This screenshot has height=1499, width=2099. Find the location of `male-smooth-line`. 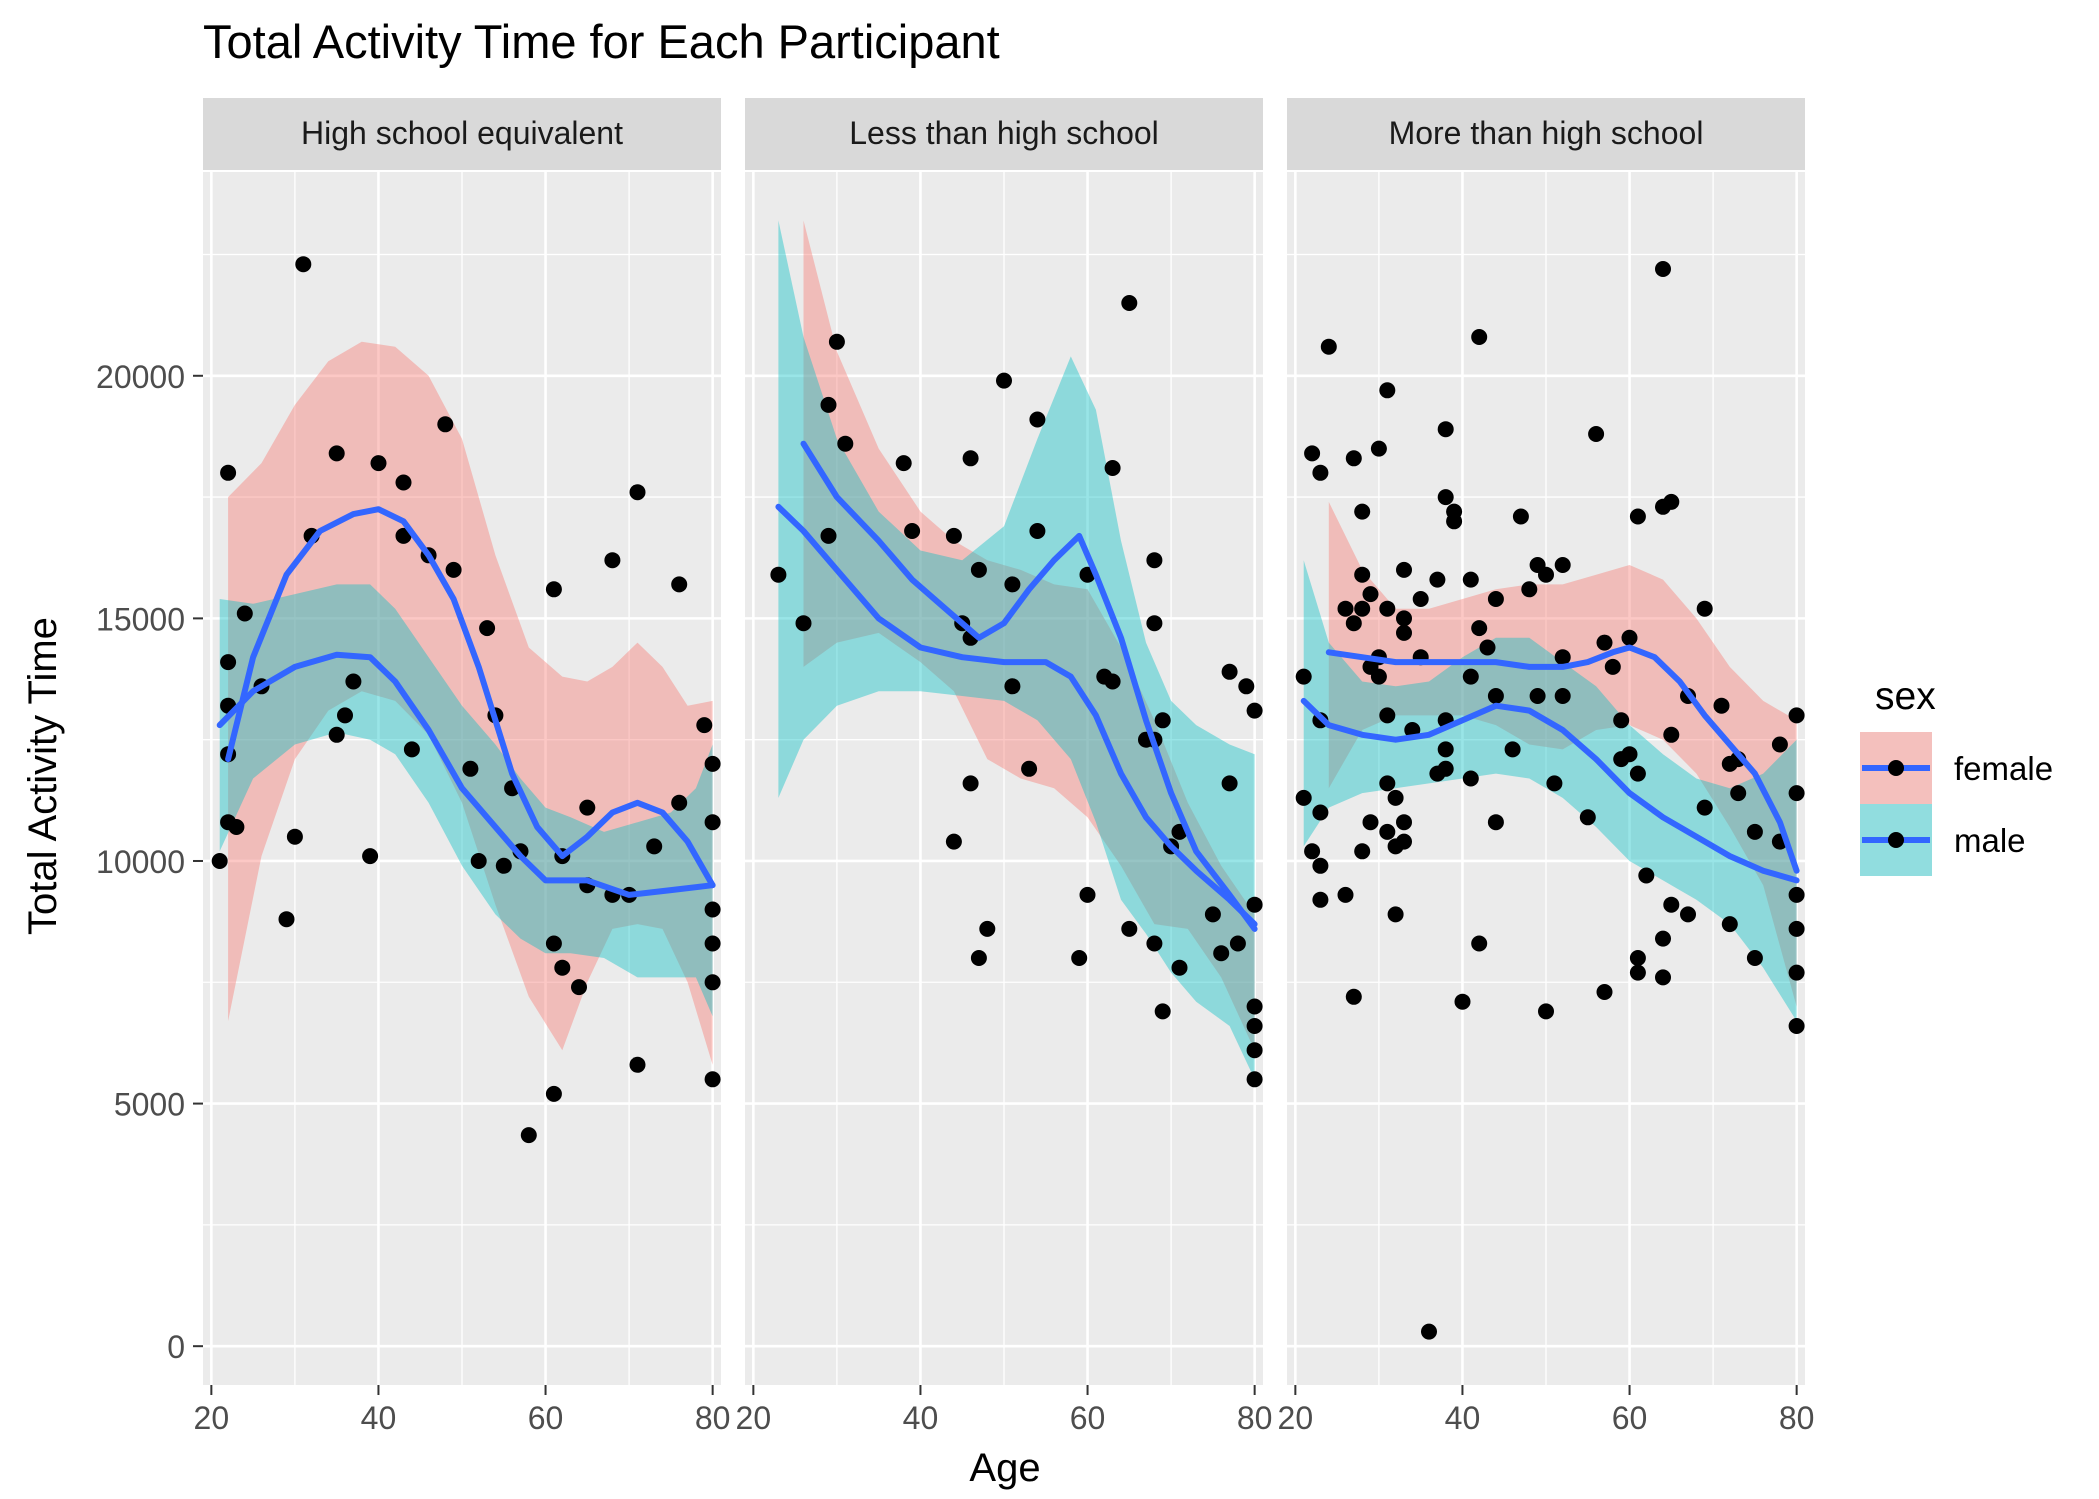

male-smooth-line is located at coordinates (1550, 790).